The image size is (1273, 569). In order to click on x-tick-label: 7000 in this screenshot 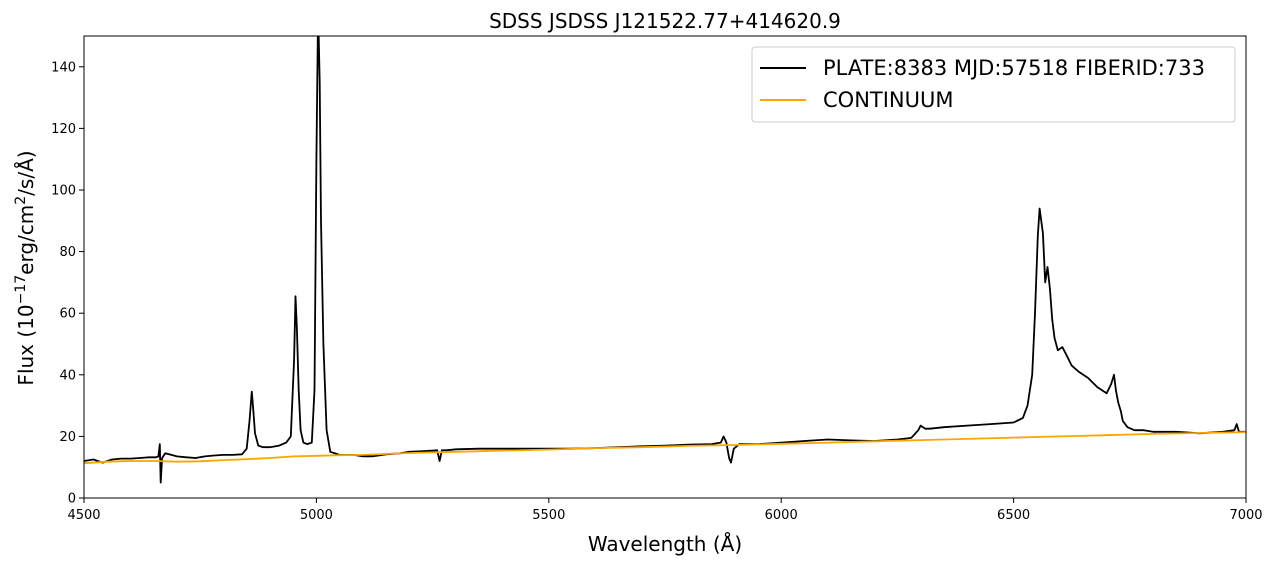, I will do `click(1245, 515)`.